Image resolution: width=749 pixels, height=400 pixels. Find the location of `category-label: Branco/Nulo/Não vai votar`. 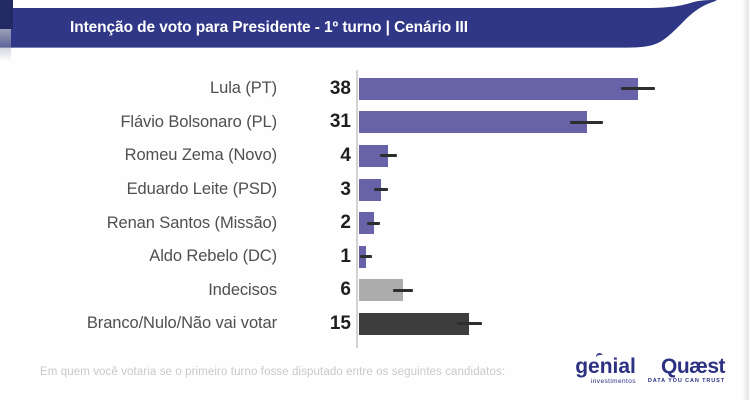

category-label: Branco/Nulo/Não vai votar is located at coordinates (181, 323).